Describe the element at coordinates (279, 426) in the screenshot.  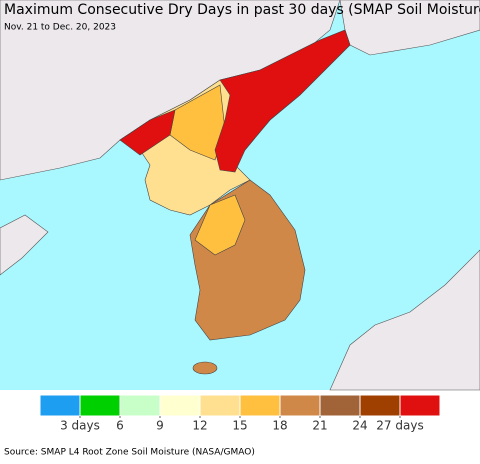
I see `legend-tick-label: 18` at that location.